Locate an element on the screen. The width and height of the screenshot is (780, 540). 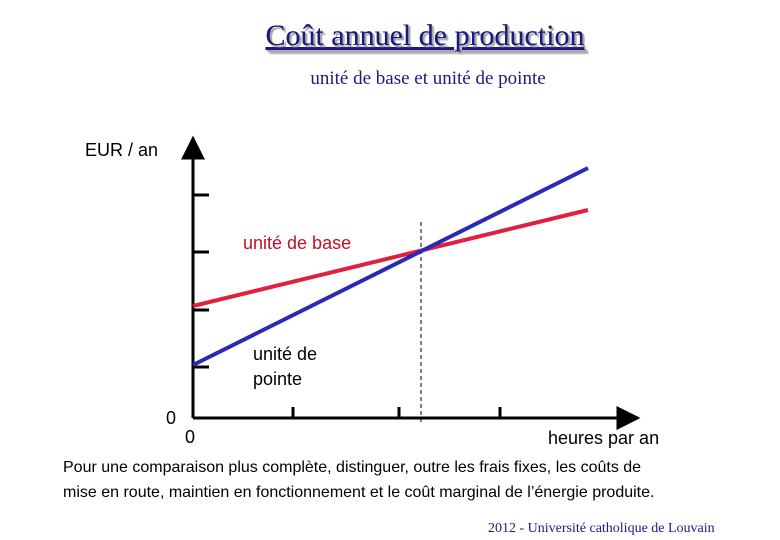
base-line is located at coordinates (390, 258).